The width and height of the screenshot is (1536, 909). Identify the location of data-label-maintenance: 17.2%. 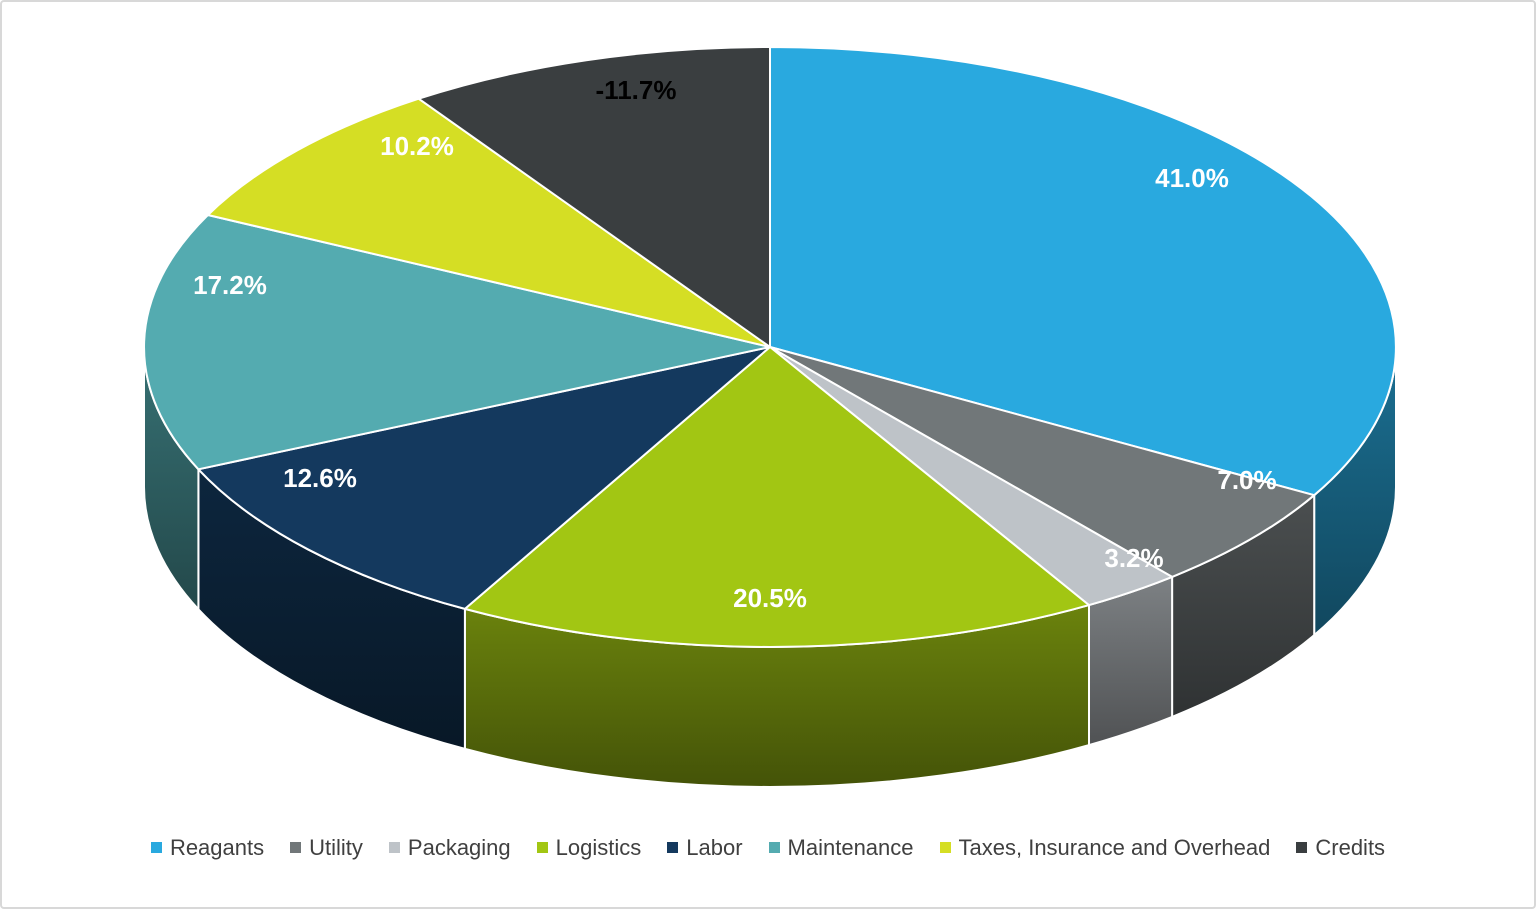
(230, 285).